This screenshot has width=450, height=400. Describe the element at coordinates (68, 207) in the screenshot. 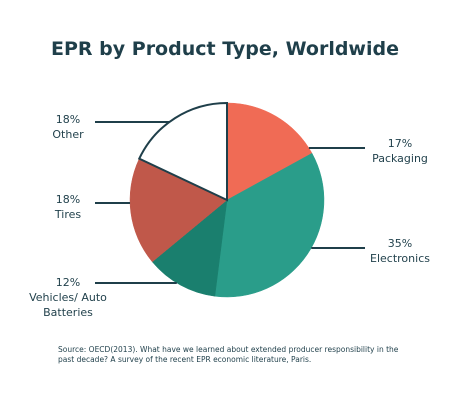

I see `slice-label: 18% Tires` at that location.